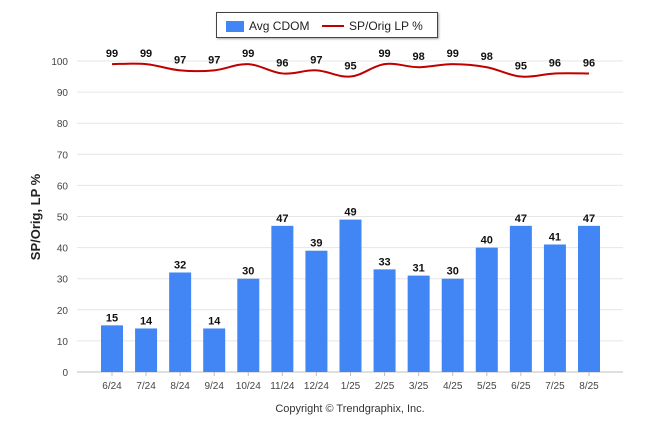  What do you see at coordinates (350, 409) in the screenshot?
I see `copyright-text: Copyright © Trendgraphix, Inc.` at bounding box center [350, 409].